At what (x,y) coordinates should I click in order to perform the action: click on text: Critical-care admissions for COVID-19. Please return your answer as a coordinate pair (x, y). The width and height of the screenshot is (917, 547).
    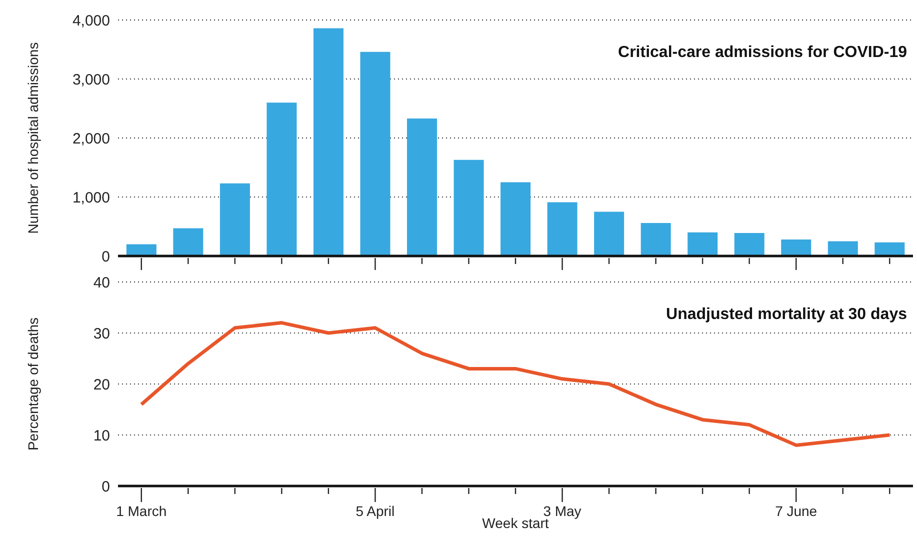
    Looking at the image, I should click on (762, 53).